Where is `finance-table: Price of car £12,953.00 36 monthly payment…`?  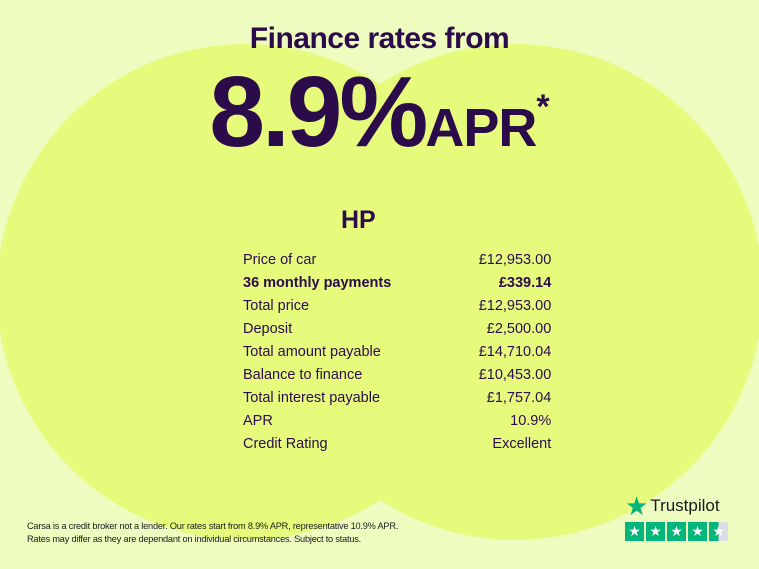 finance-table: Price of car £12,953.00 36 monthly payment… is located at coordinates (397, 351).